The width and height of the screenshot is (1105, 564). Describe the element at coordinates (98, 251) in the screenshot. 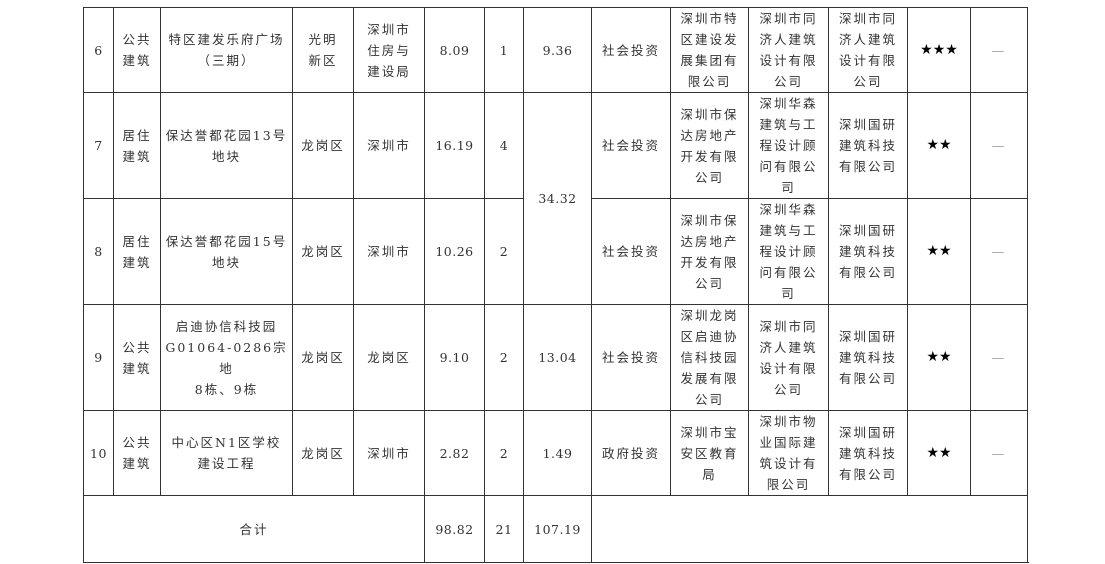

I see `row-number: 8` at that location.